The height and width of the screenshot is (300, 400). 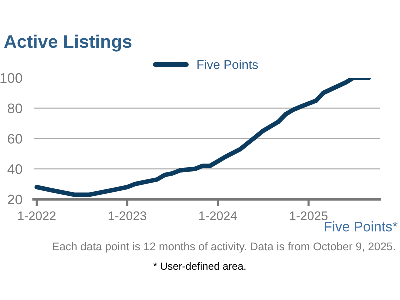 I want to click on text: * User-defined area., so click(x=200, y=266).